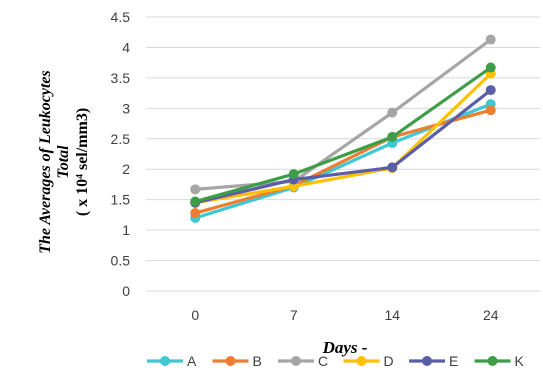 The image size is (543, 370). Describe the element at coordinates (121, 154) in the screenshot. I see `y-tick-labels: 0 0.5 1 1.5 2 2.5 3 3.5 4 4.5` at that location.